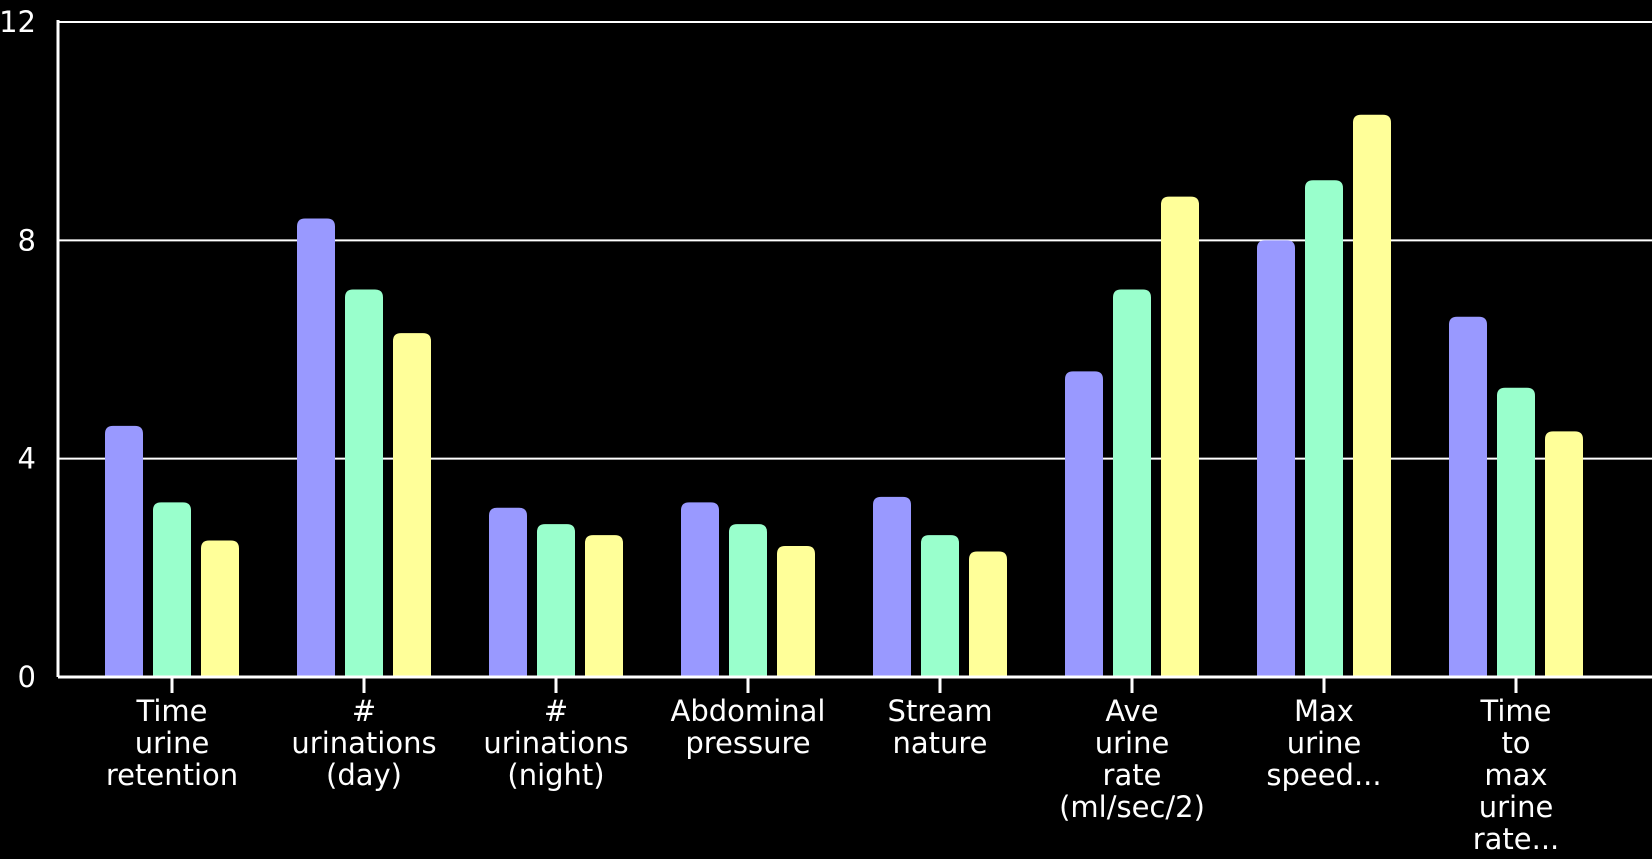 The height and width of the screenshot is (859, 1652). Describe the element at coordinates (364, 775) in the screenshot. I see `x-category-label-line: (day)` at that location.